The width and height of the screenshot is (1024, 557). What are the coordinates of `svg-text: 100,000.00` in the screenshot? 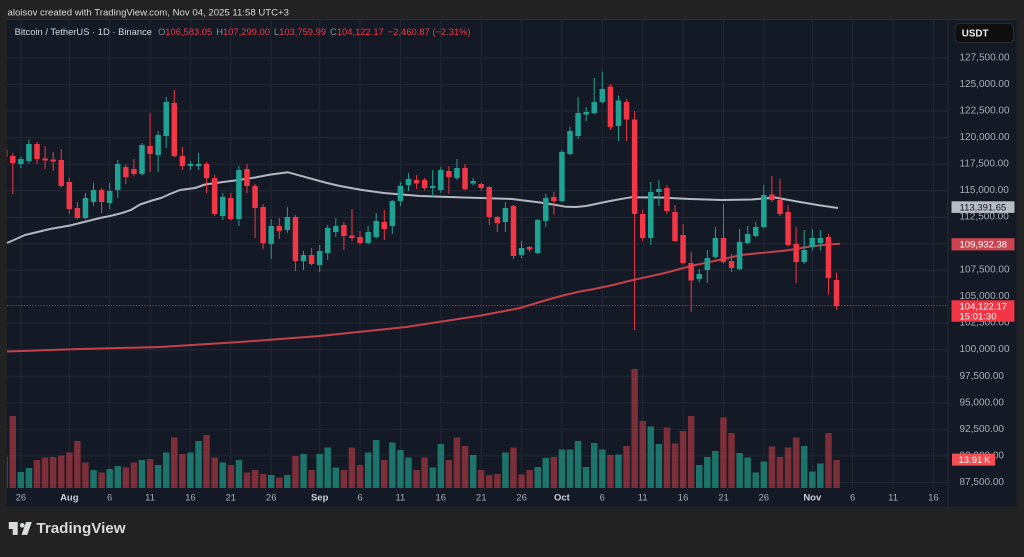 It's located at (985, 349).